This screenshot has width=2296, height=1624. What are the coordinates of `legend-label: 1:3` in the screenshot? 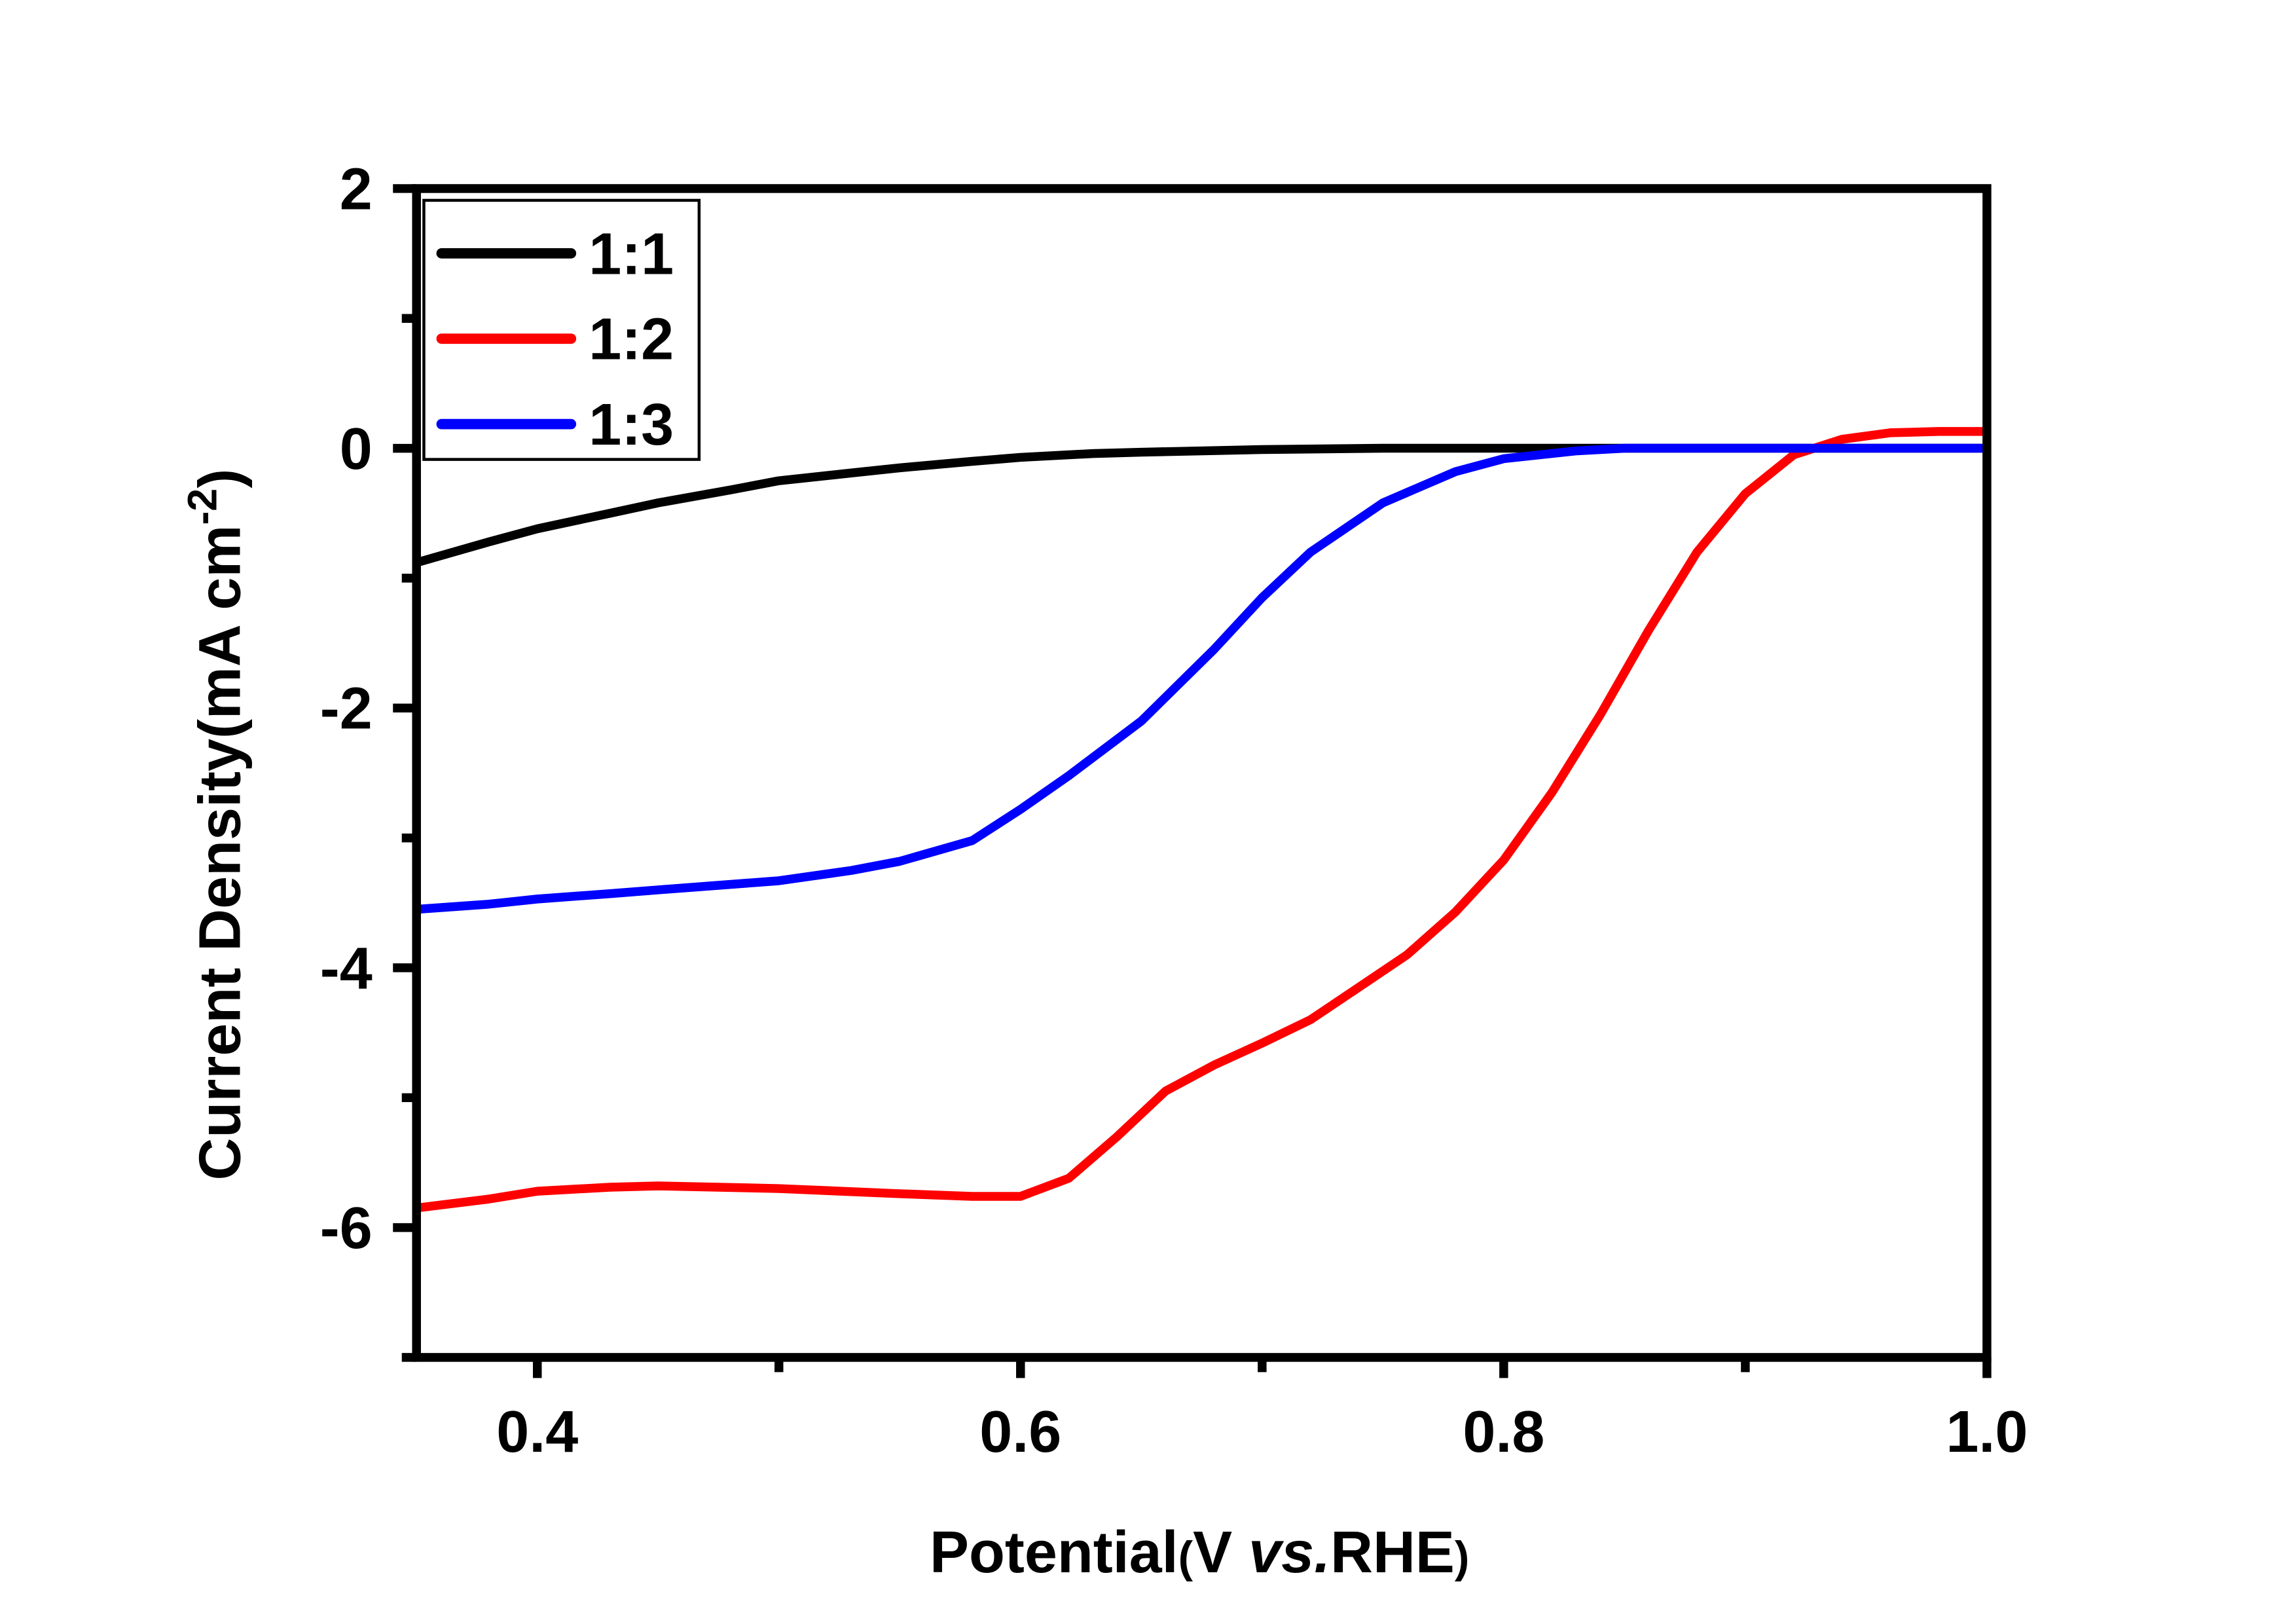 It's located at (631, 425).